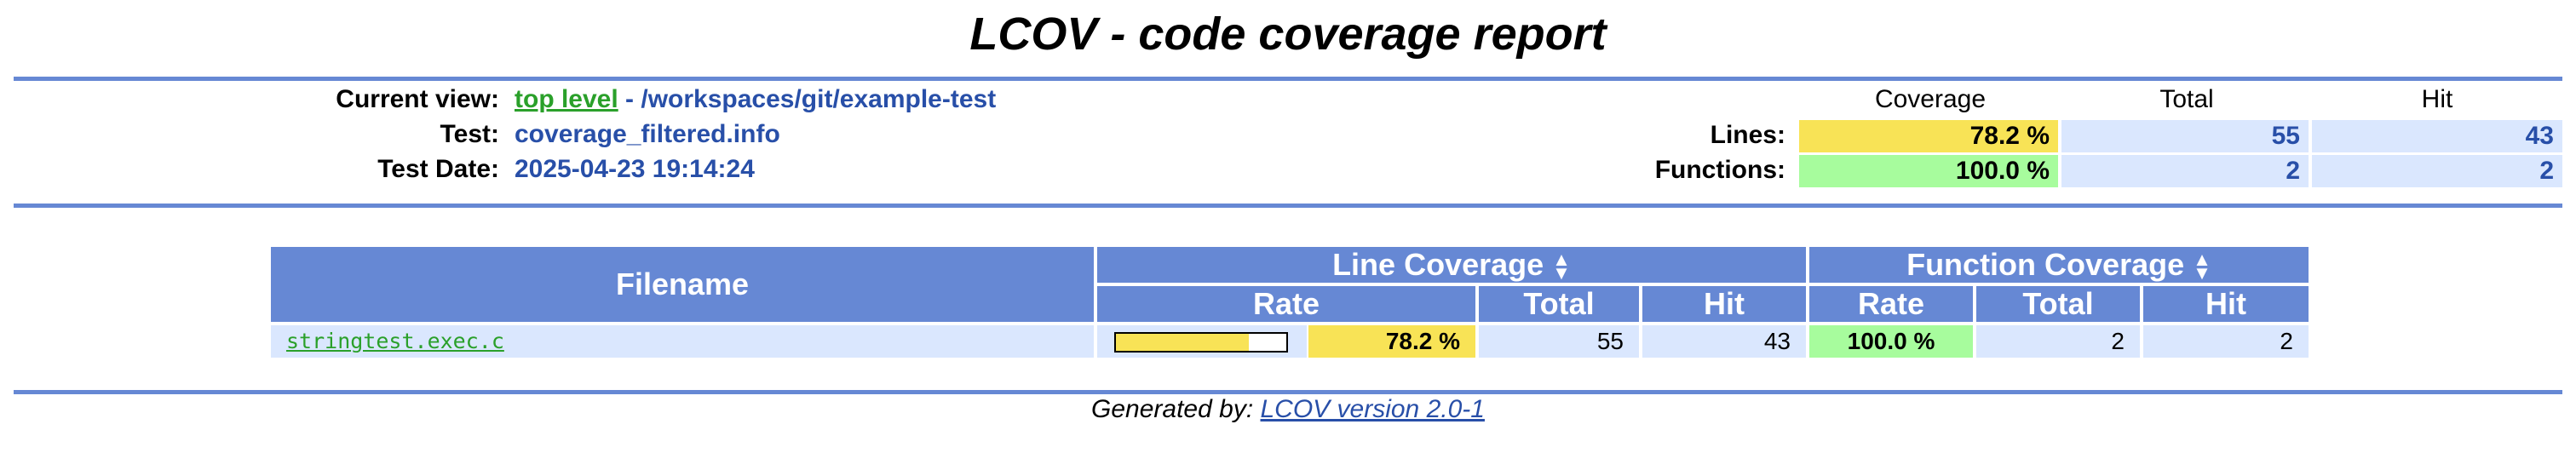 This screenshot has width=2576, height=453. Describe the element at coordinates (1559, 304) in the screenshot. I see `line-total-header: Total` at that location.